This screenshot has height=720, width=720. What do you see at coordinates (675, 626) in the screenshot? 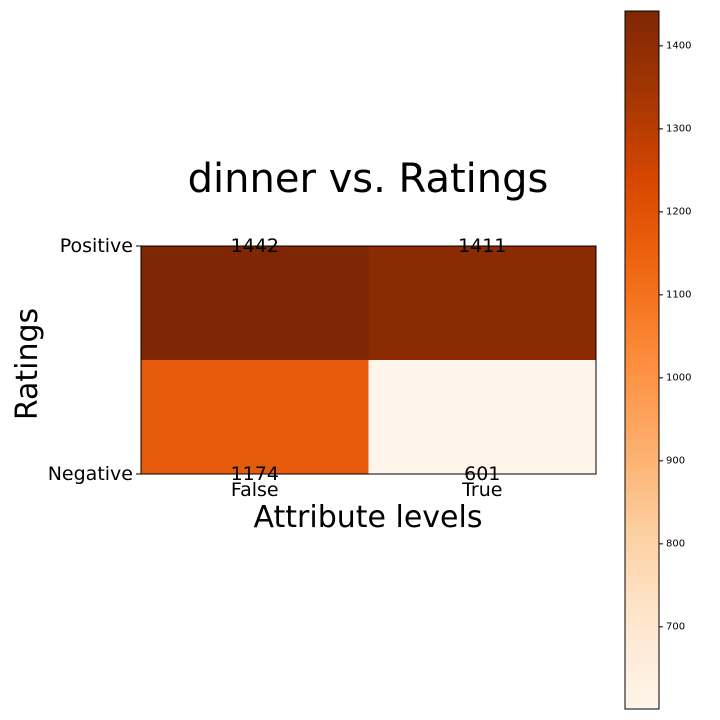
I see `colorbar-tick-label: 700` at bounding box center [675, 626].